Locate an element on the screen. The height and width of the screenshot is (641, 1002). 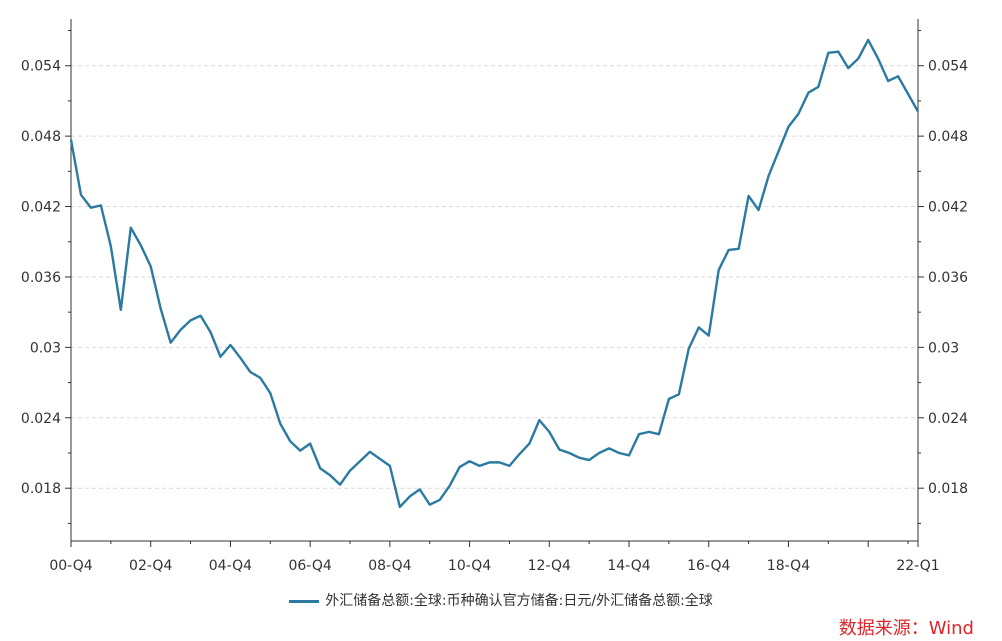
y-tick-label-left: 0.042 is located at coordinates (41, 208).